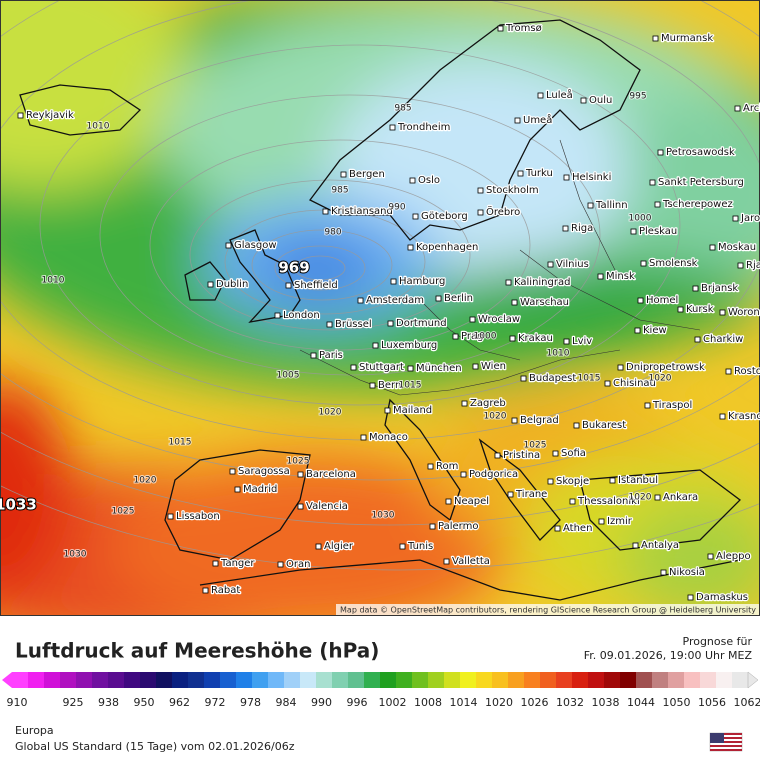  I want to click on city-label: Lissabon, so click(198, 516).